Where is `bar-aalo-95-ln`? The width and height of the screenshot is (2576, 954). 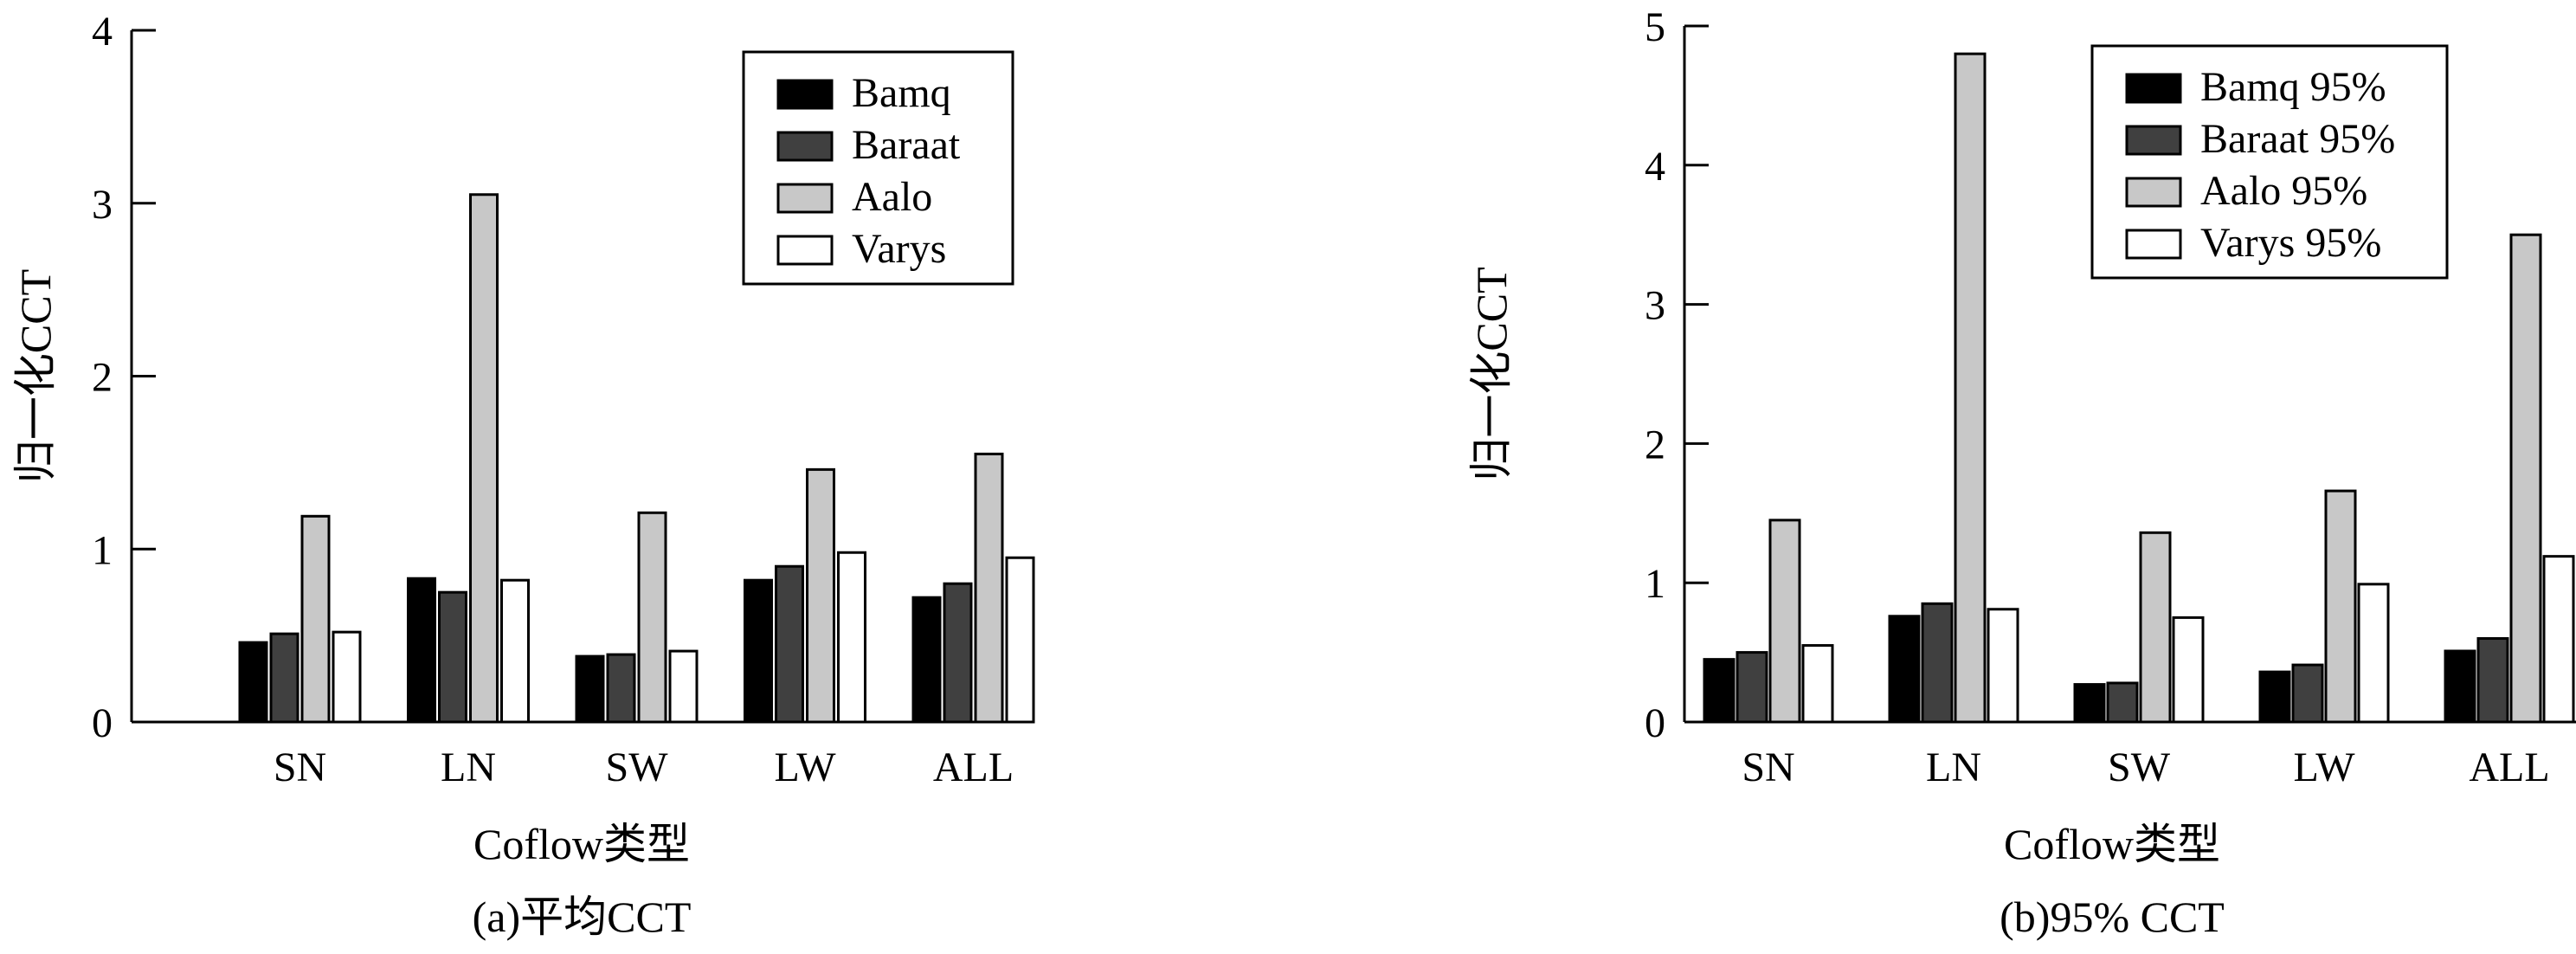 bar-aalo-95-ln is located at coordinates (1970, 388).